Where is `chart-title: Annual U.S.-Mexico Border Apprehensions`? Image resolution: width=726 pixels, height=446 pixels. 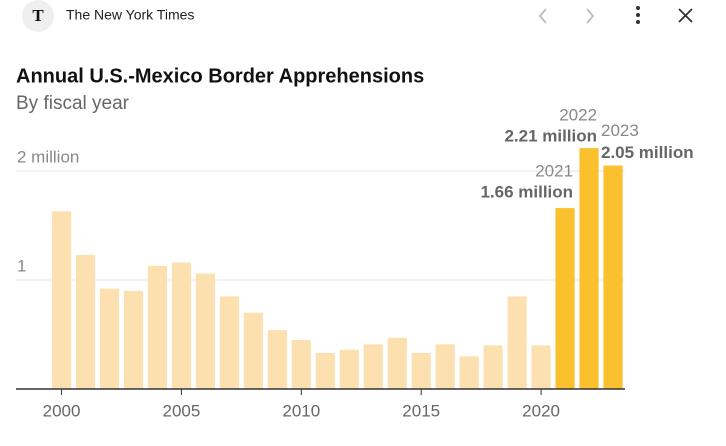 chart-title: Annual U.S.-Mexico Border Apprehensions is located at coordinates (220, 76).